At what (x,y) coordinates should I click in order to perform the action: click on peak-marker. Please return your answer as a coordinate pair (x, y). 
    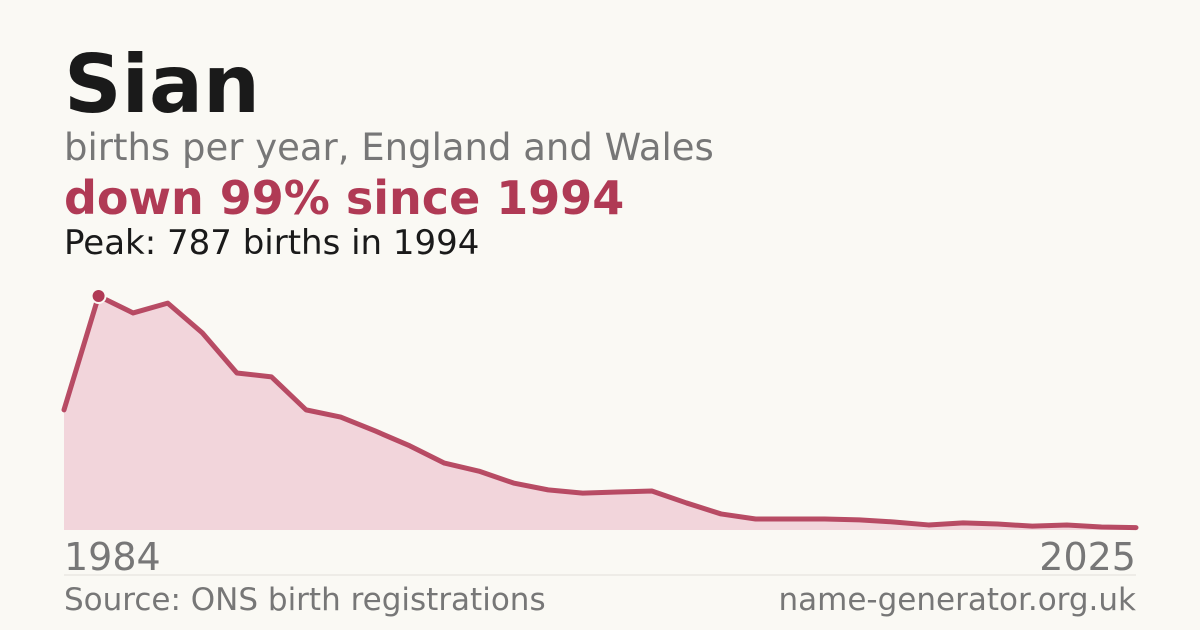
    Looking at the image, I should click on (98, 296).